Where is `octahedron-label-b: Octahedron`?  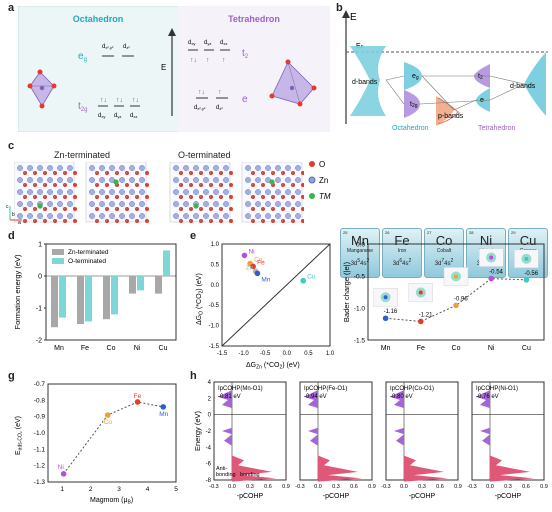
octahedron-label-b: Octahedron is located at coordinates (410, 128).